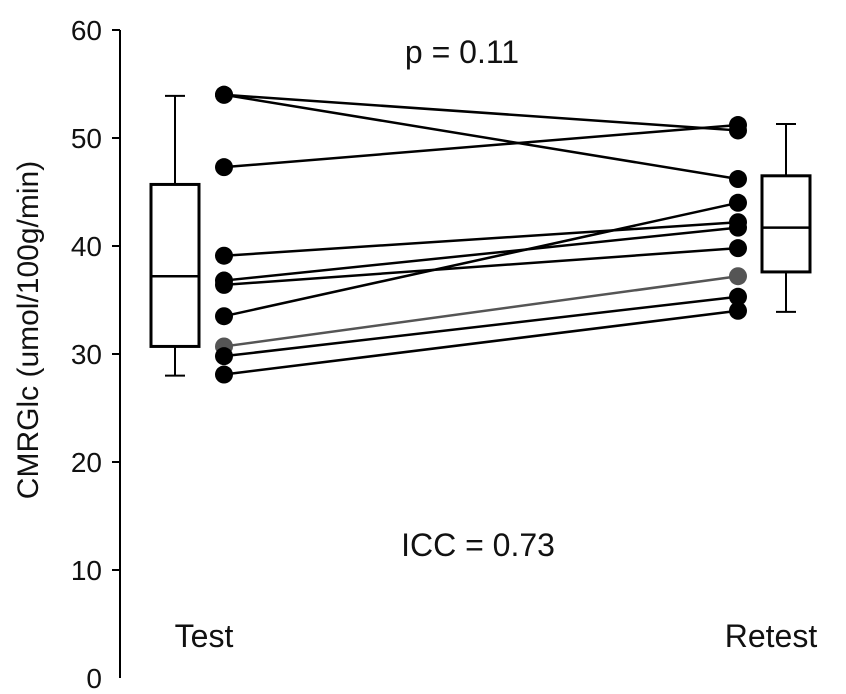 Image resolution: width=846 pixels, height=694 pixels. I want to click on y-axis-ticks: 0 10 20 30 40 50 60, so click(95, 354).